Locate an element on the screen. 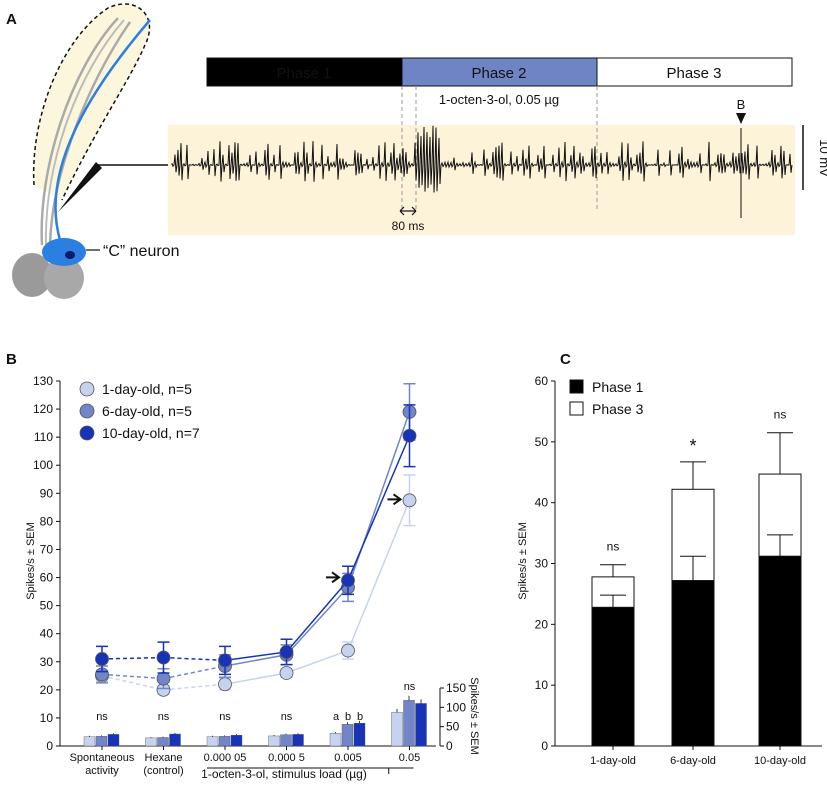  b-y-tick-label: 130 is located at coordinates (43, 381).